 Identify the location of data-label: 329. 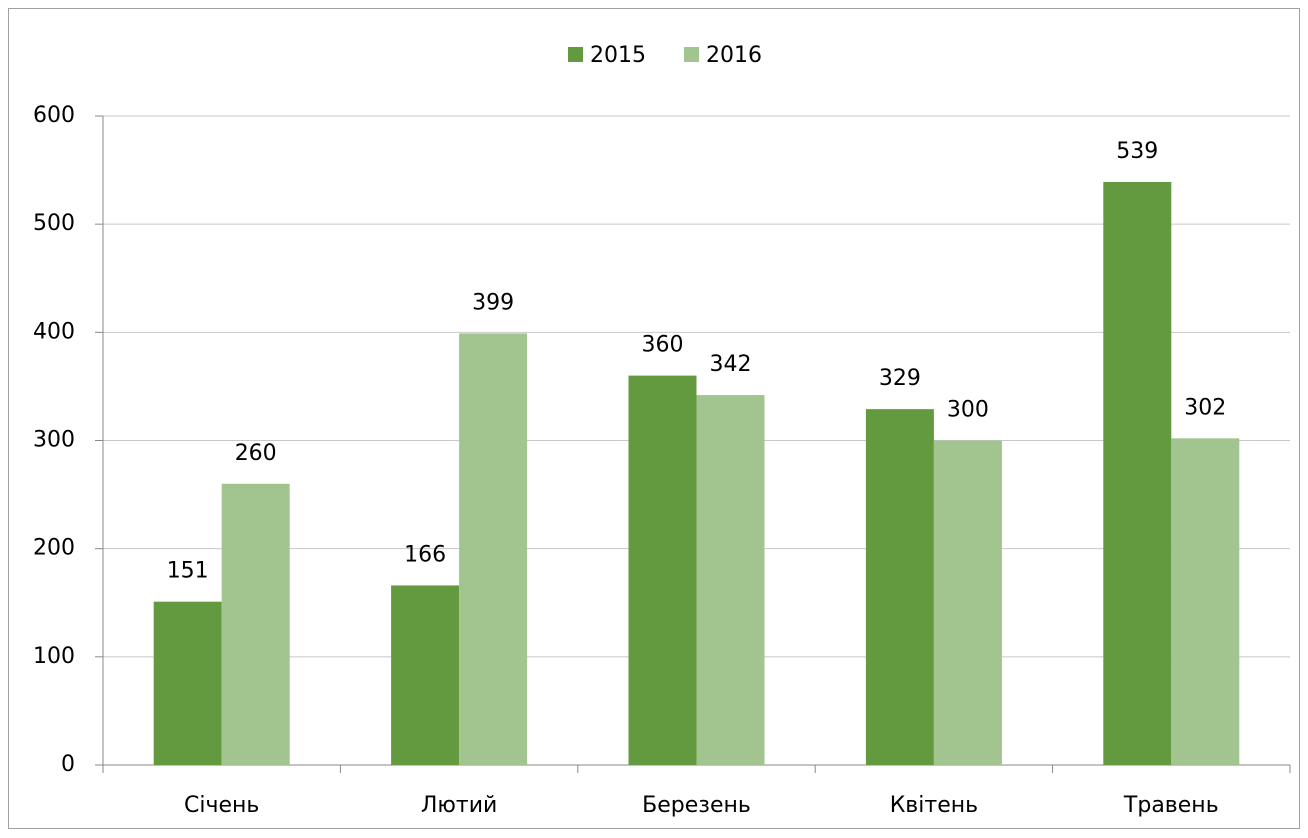
(900, 378).